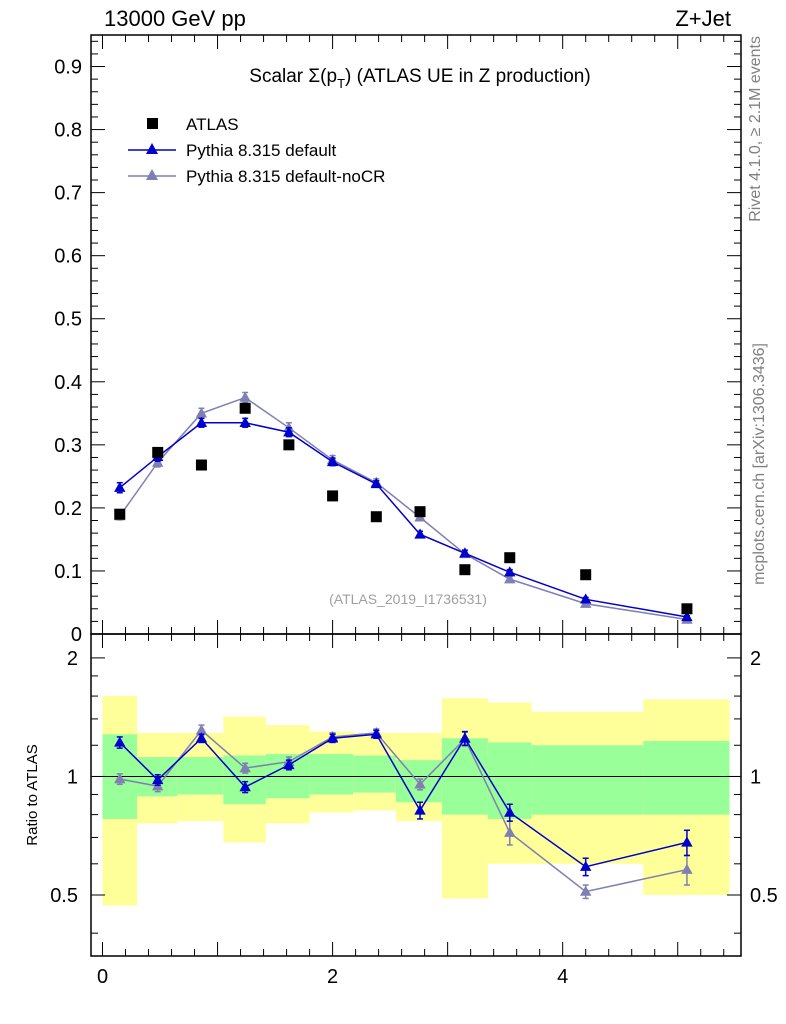  I want to click on main-y-label-4: 0.5, so click(68, 320).